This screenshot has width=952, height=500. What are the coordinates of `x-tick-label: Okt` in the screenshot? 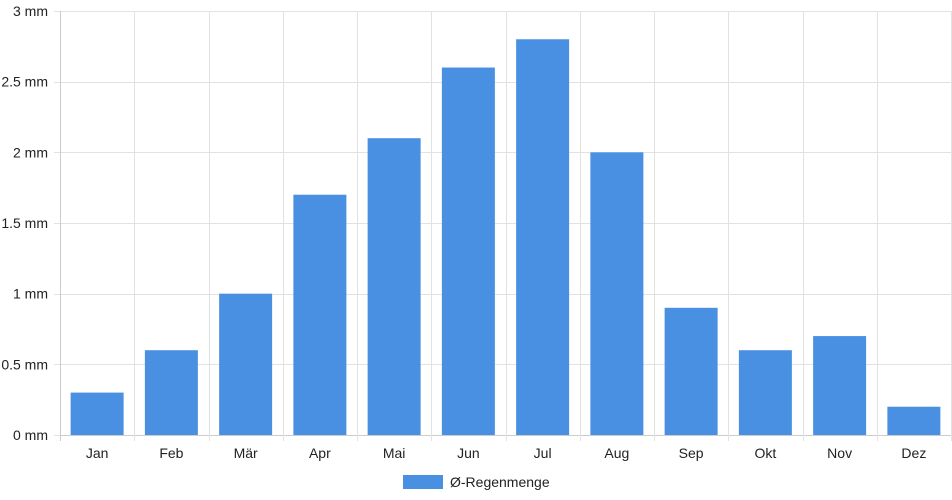 It's located at (765, 453).